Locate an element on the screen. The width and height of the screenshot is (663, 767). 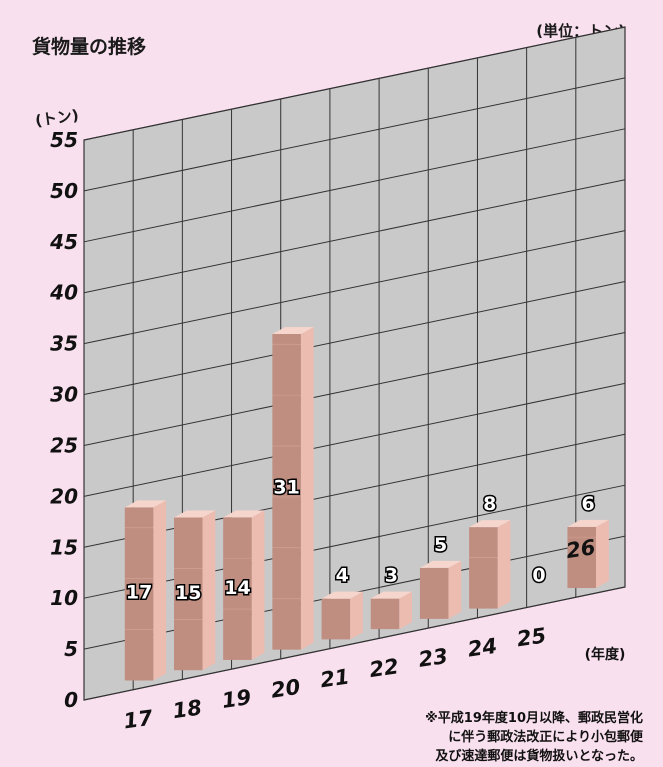
footnote-line-3: 及び速達郵便は貨物扱いとなった。 is located at coordinates (539, 756).